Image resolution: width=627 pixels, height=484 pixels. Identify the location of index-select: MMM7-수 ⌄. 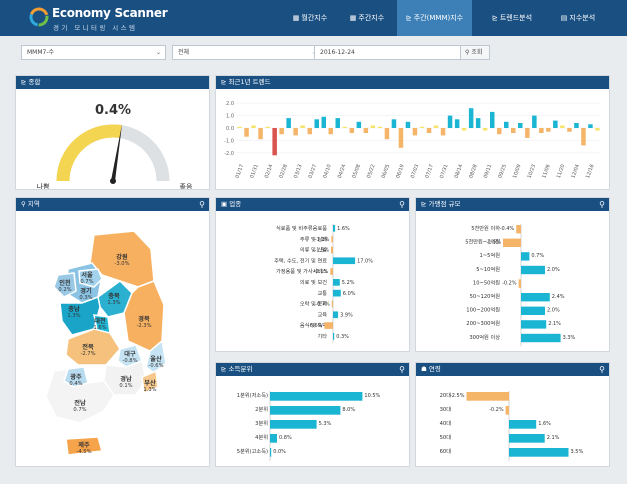
(93, 52).